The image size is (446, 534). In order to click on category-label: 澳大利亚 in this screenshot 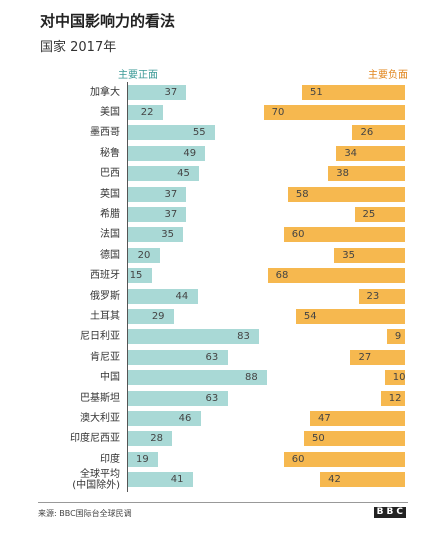, I will do `click(100, 418)`.